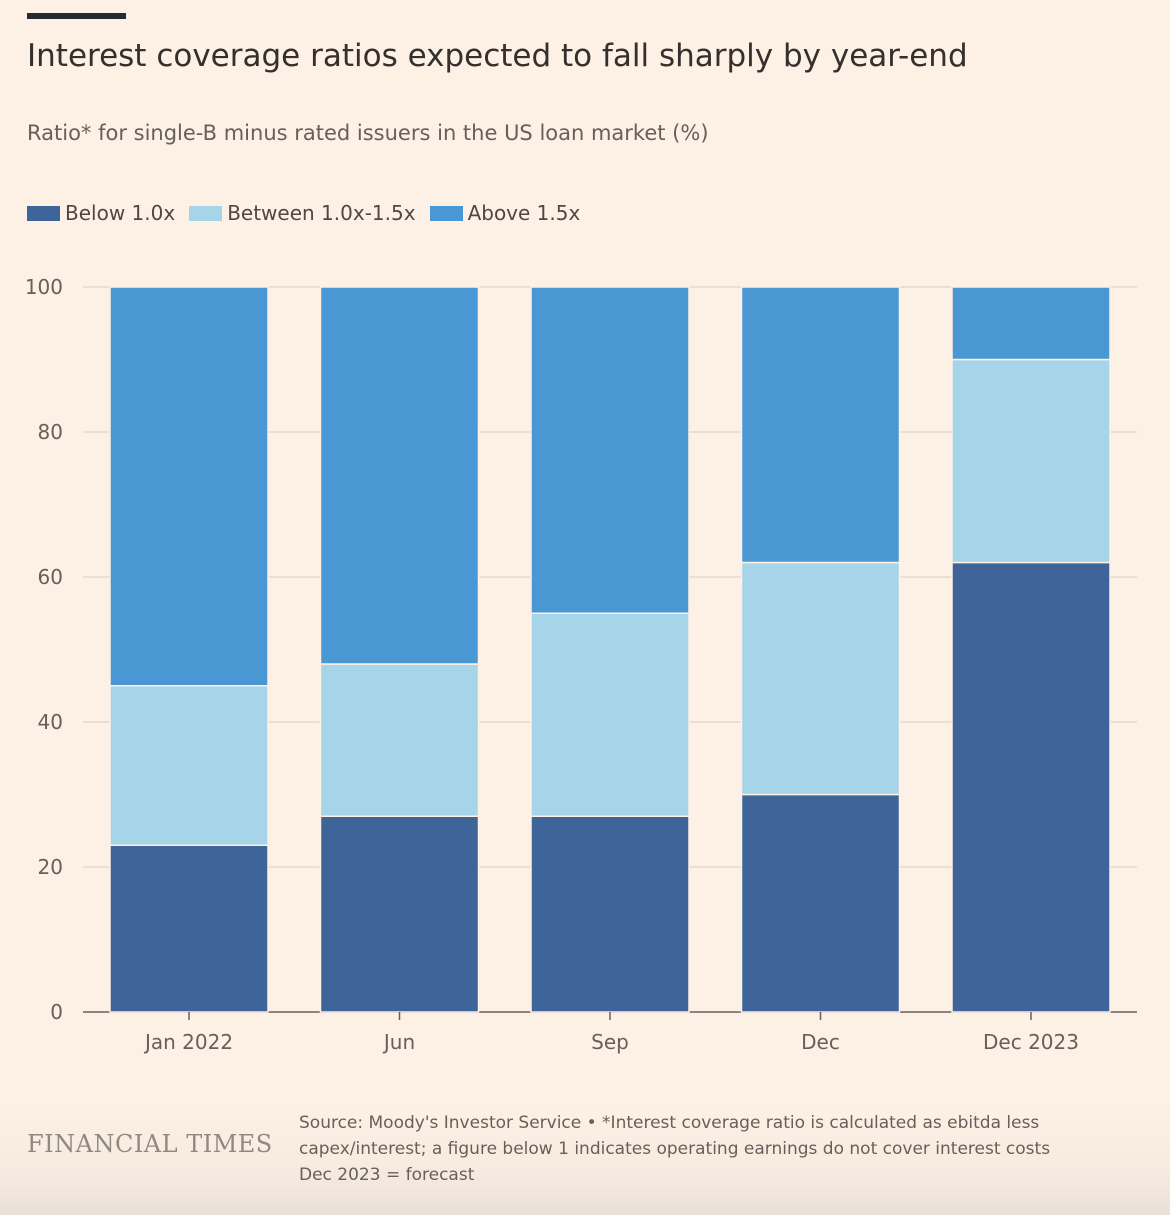 The width and height of the screenshot is (1170, 1215). What do you see at coordinates (610, 450) in the screenshot?
I see `bar-2-above-1-5x` at bounding box center [610, 450].